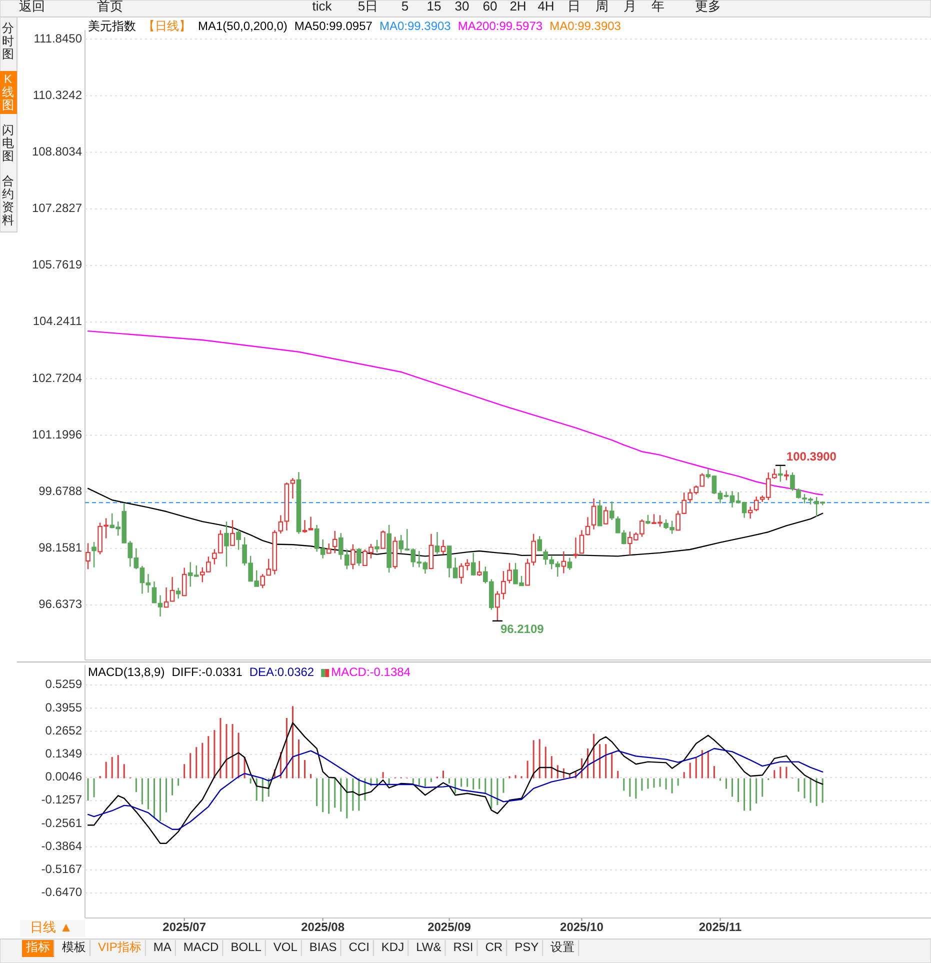  I want to click on text: 闪电图, so click(8, 143).